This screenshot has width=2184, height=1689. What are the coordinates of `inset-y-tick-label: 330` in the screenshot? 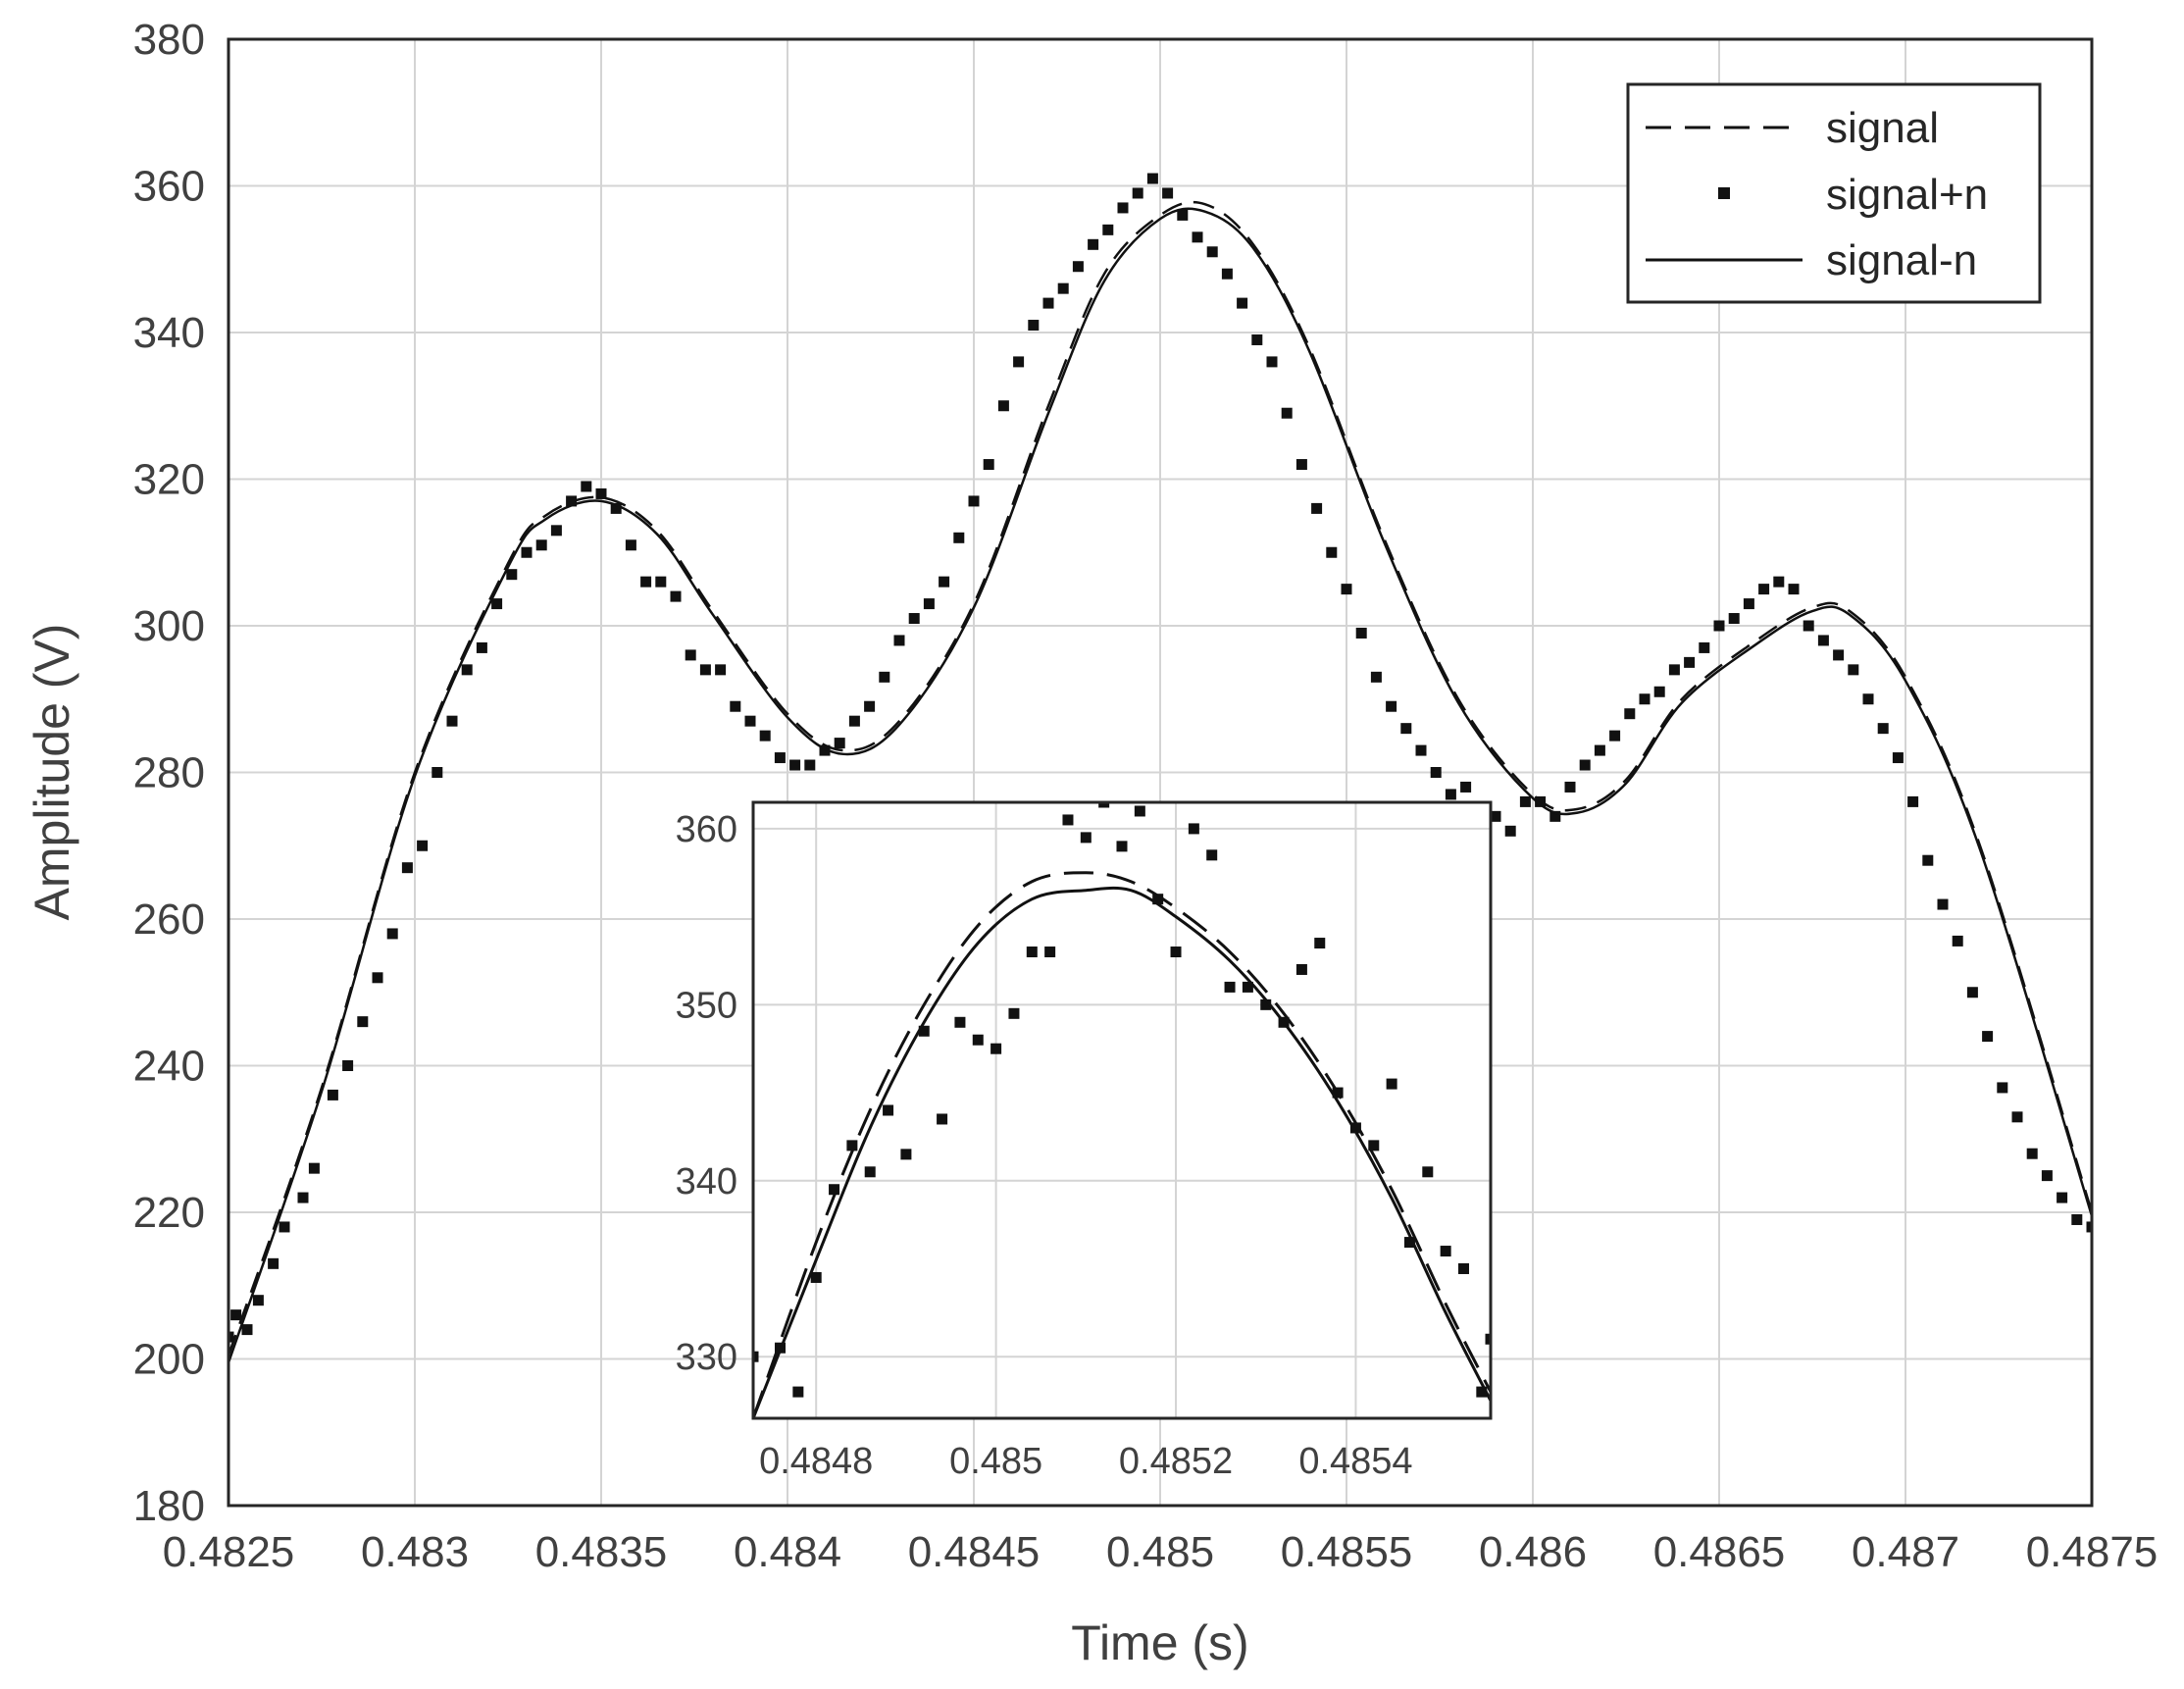 It's located at (706, 1358).